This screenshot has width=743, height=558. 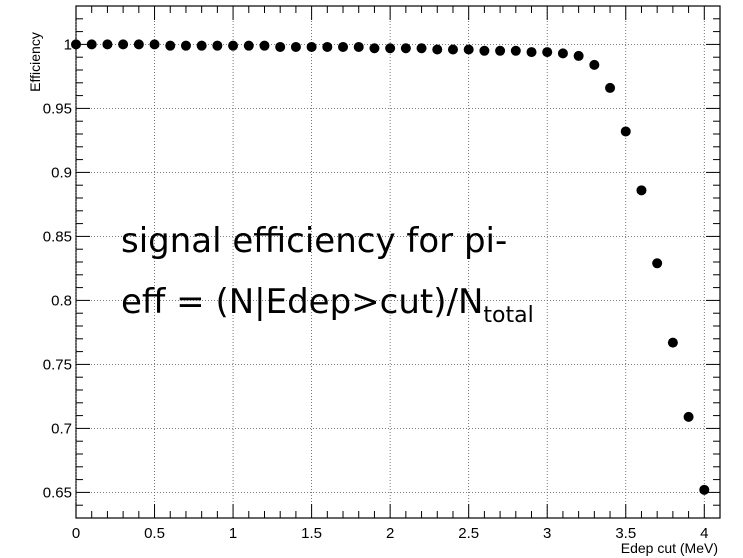 I want to click on y-tick-label: 0.65, so click(x=57, y=492).